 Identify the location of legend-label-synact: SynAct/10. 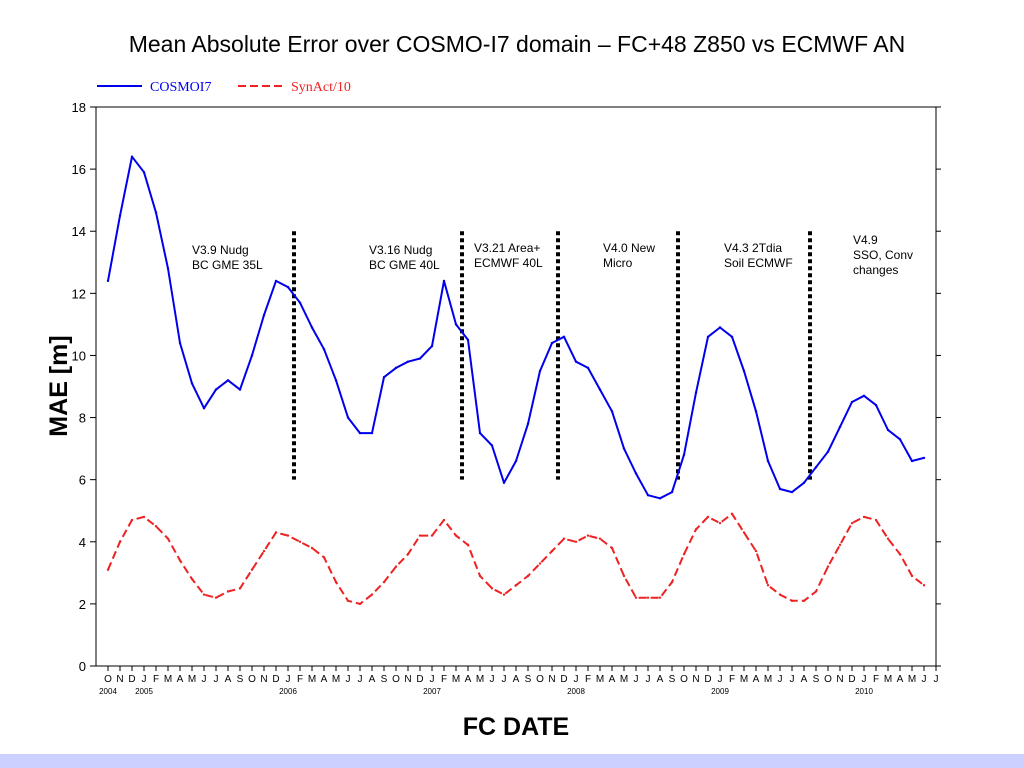
(321, 87).